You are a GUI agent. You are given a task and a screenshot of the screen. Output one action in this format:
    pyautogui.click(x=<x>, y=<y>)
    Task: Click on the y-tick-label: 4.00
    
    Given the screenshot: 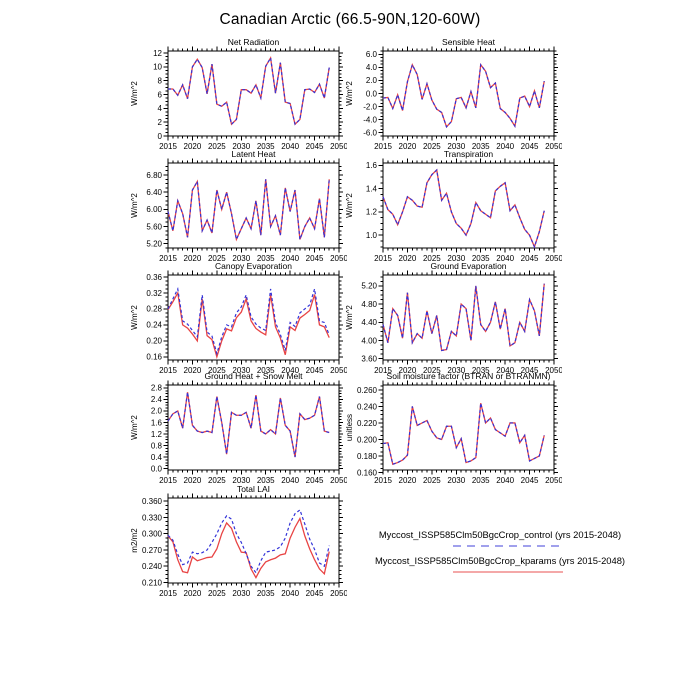 What is the action you would take?
    pyautogui.click(x=369, y=340)
    